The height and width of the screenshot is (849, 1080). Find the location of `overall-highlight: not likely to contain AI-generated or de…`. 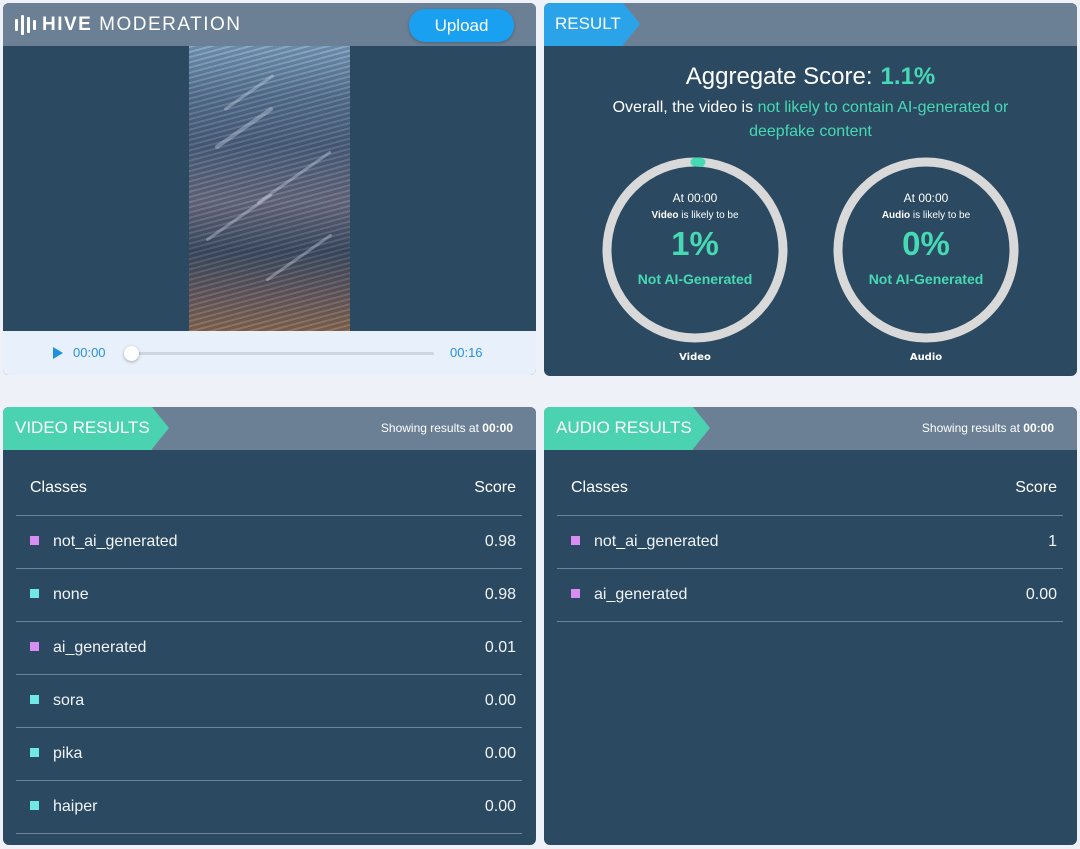

overall-highlight: not likely to contain AI-generated or de… is located at coordinates (879, 119).